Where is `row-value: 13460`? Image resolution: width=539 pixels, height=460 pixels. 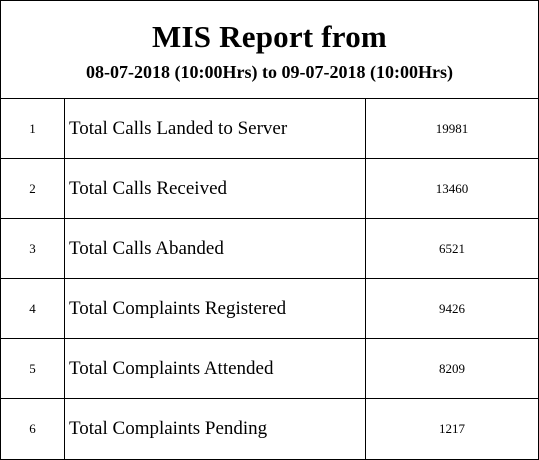 row-value: 13460 is located at coordinates (452, 188).